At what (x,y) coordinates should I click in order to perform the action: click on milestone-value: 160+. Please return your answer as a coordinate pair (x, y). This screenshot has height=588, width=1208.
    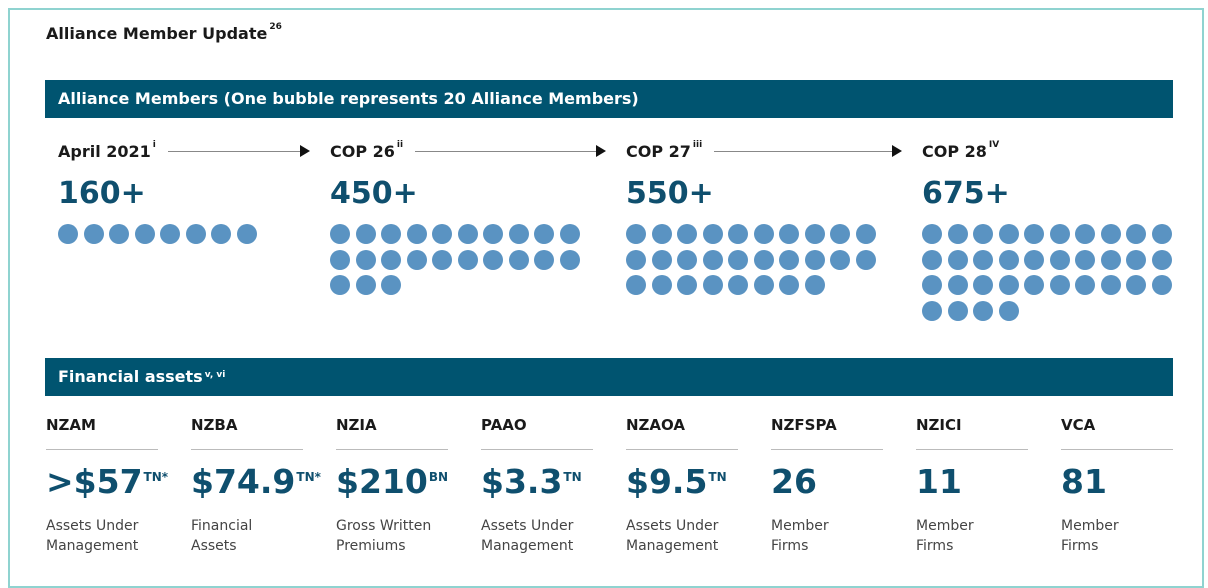
    Looking at the image, I should click on (102, 193).